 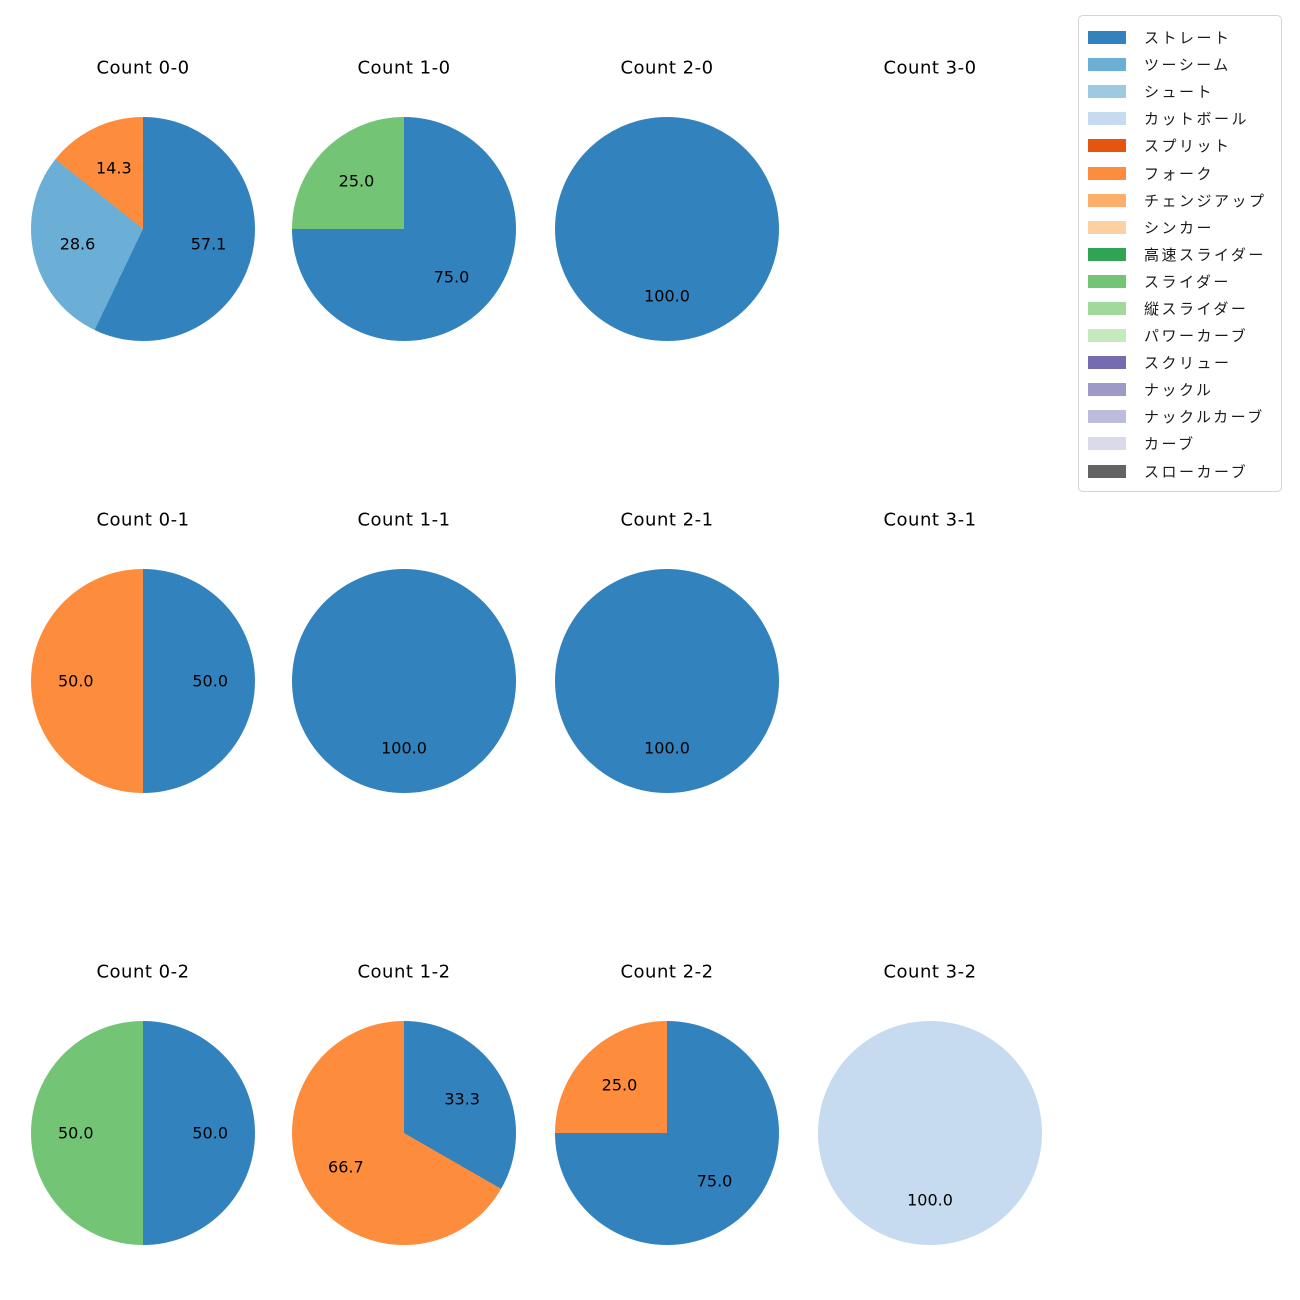 I want to click on legend-item: スクリュー, so click(x=1180, y=362).